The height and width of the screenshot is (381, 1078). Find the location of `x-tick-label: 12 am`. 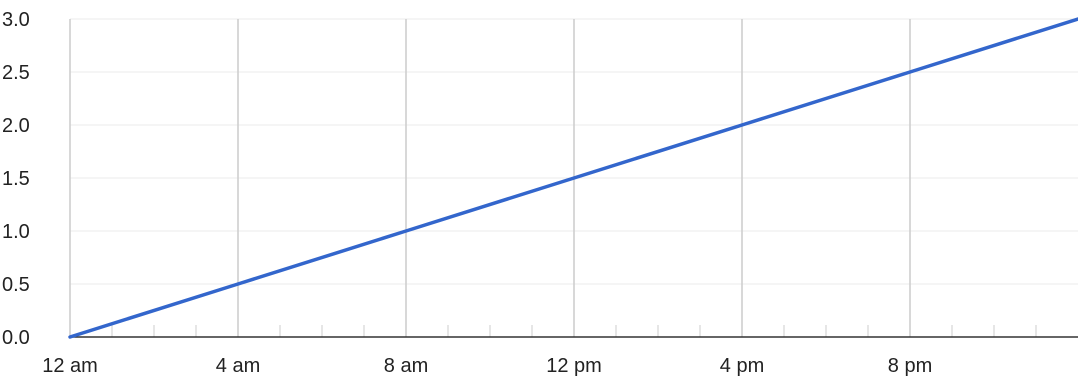

x-tick-label: 12 am is located at coordinates (70, 366).